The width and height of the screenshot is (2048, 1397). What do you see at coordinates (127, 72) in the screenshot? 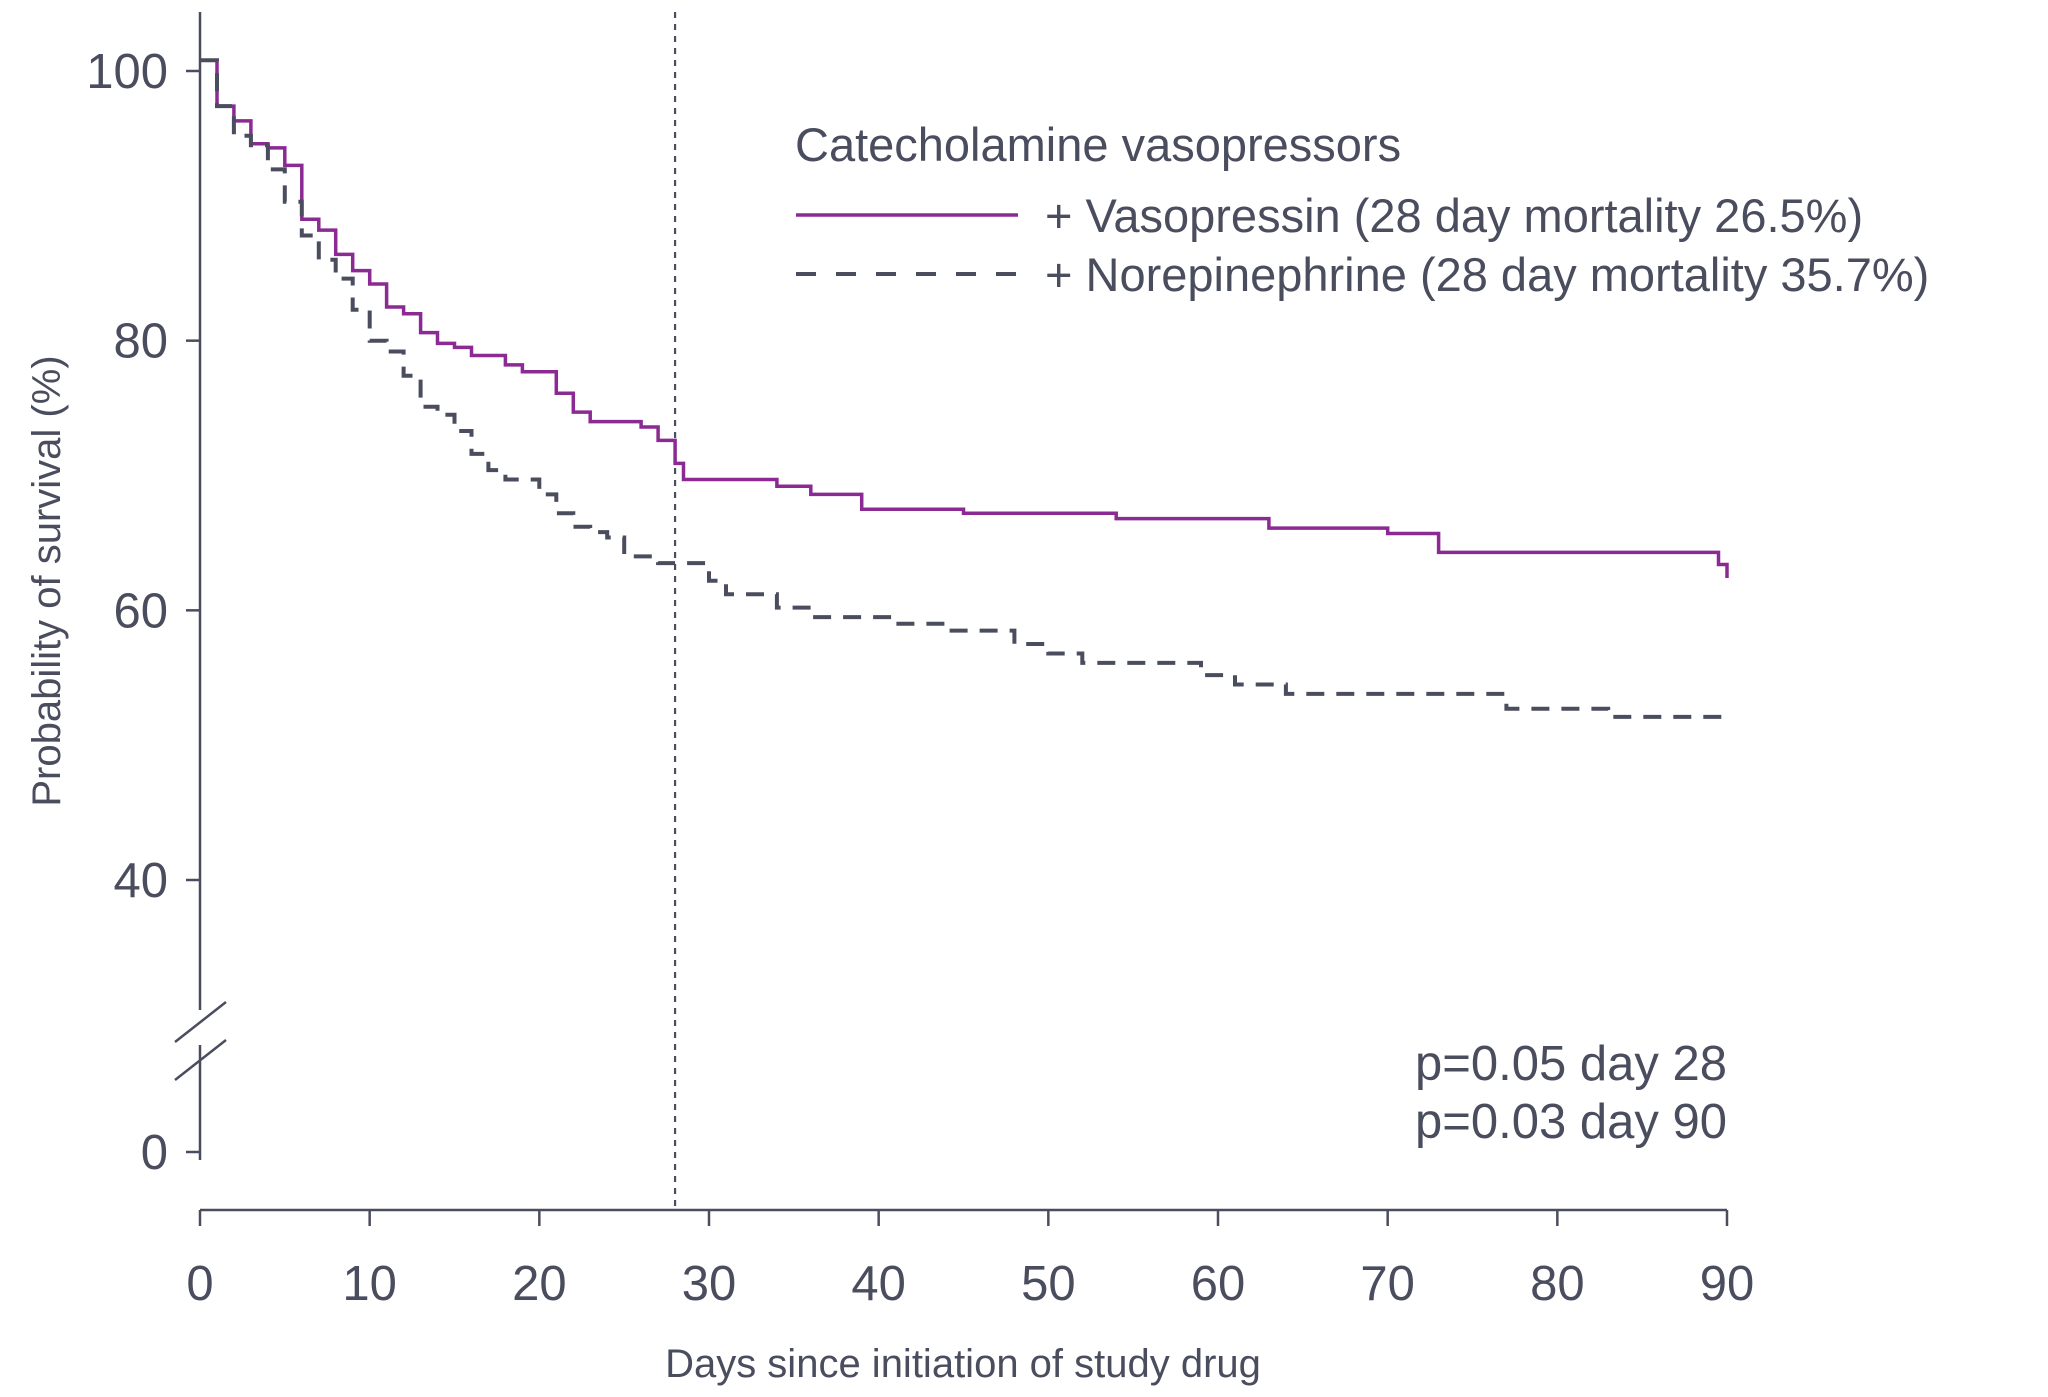
I see `y-tick-label: 100` at bounding box center [127, 72].